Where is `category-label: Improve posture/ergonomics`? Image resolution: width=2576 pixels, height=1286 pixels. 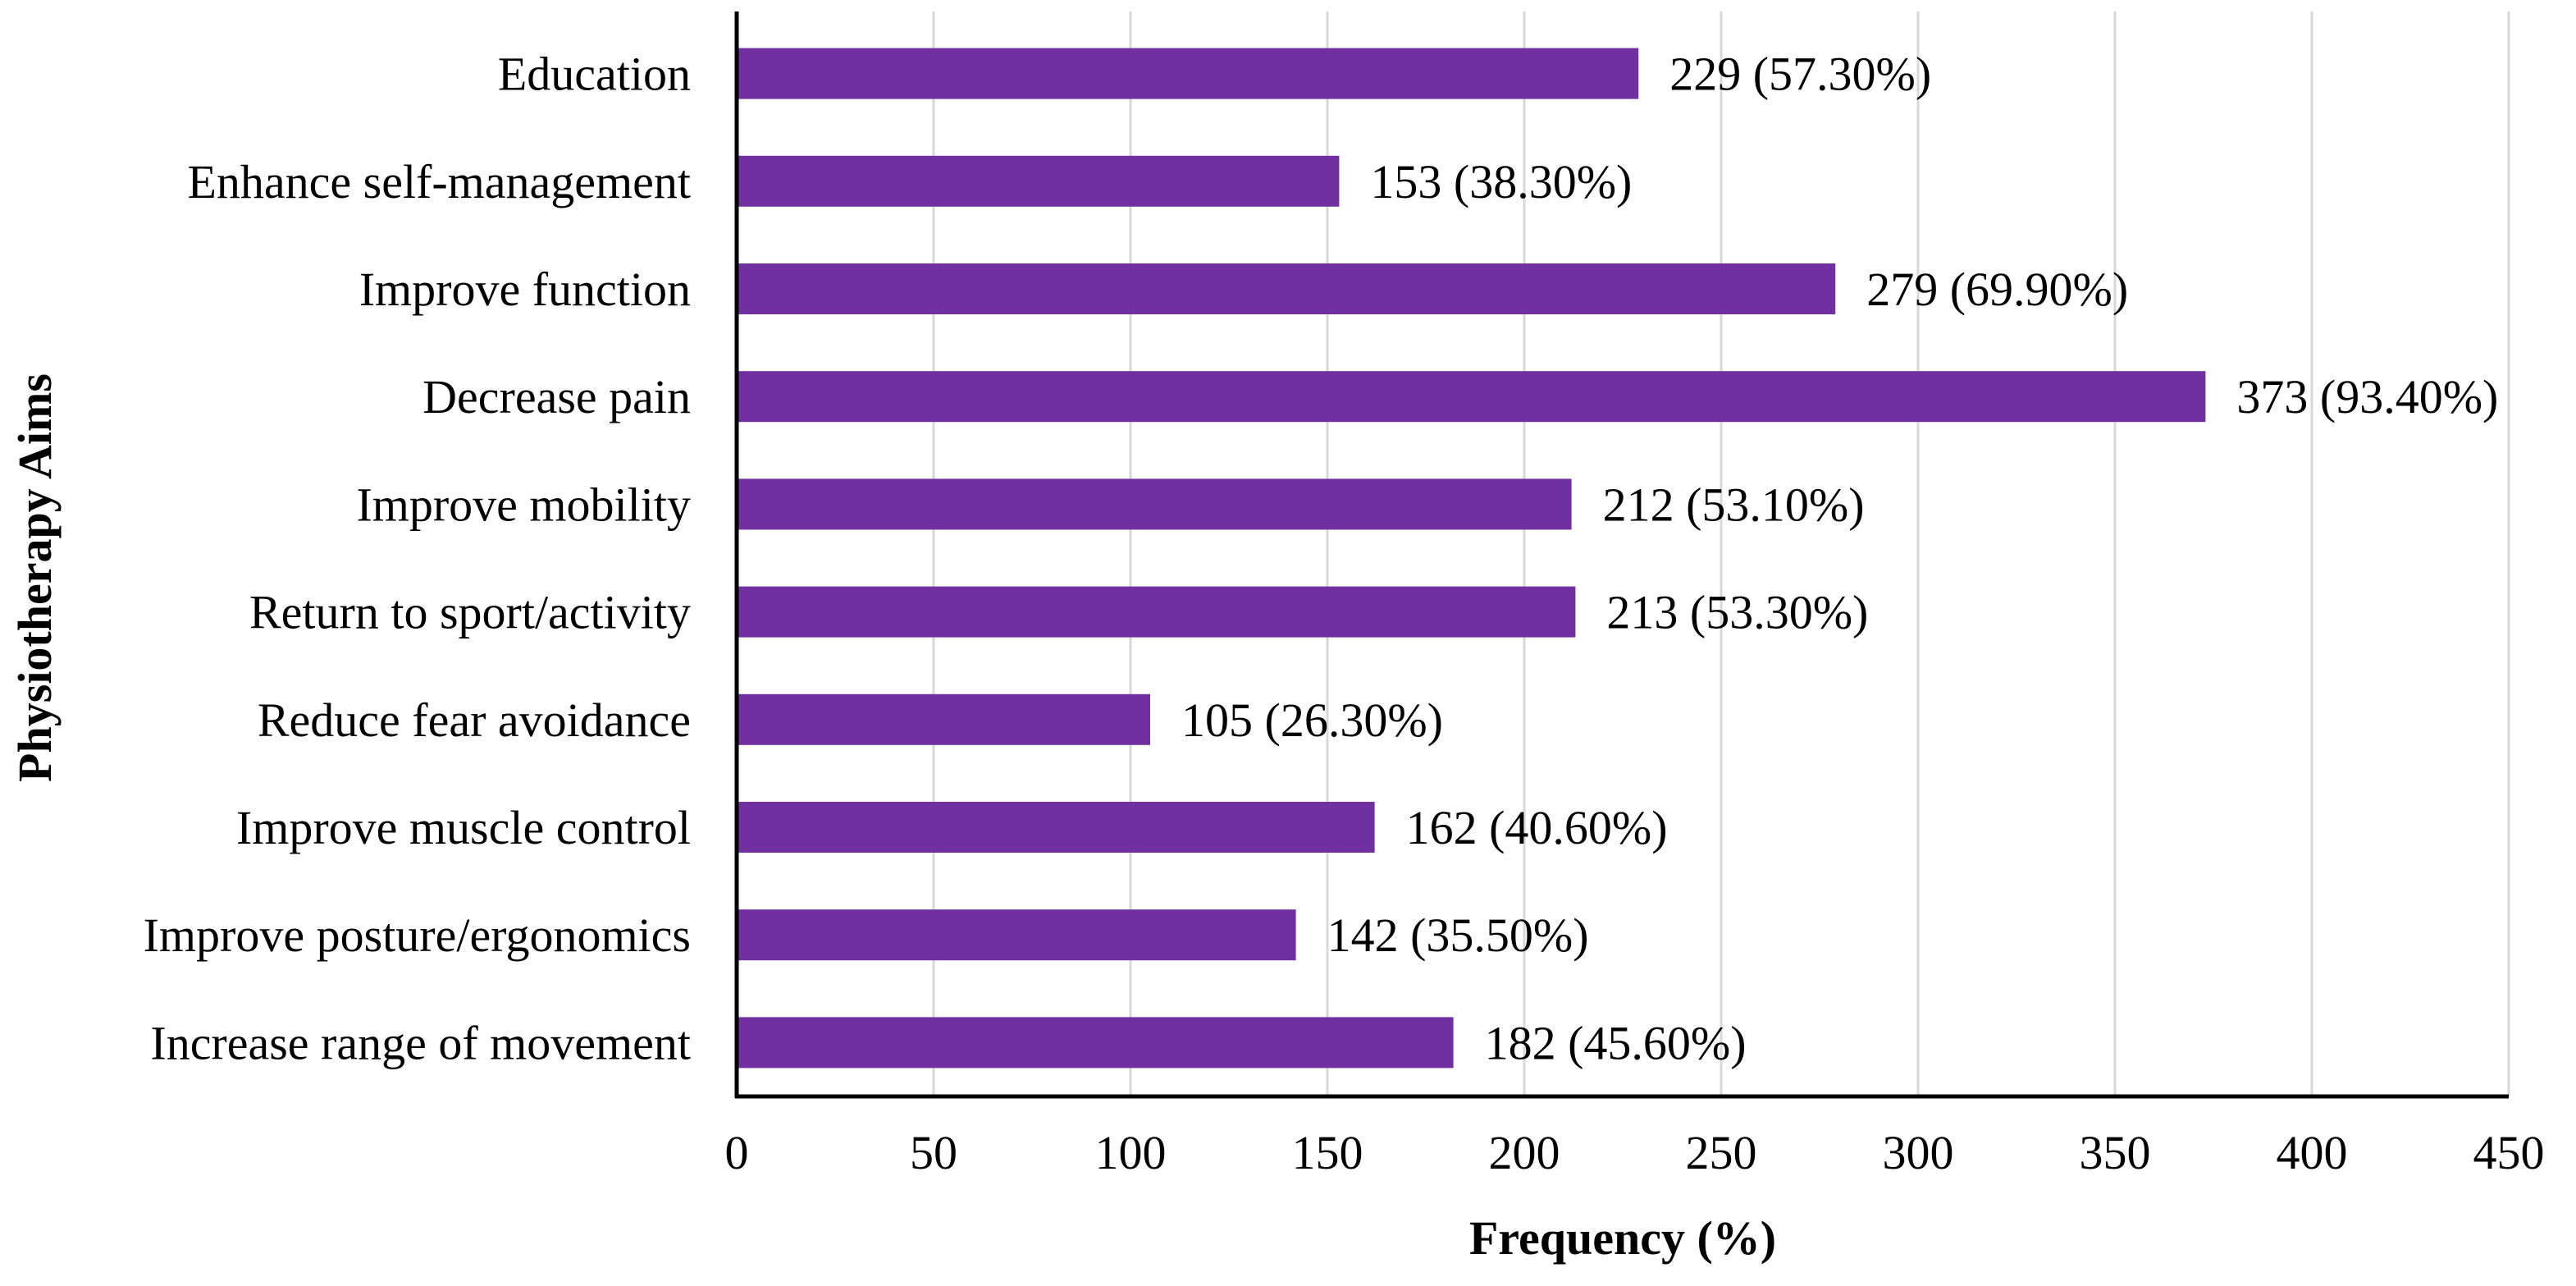 category-label: Improve posture/ergonomics is located at coordinates (417, 935).